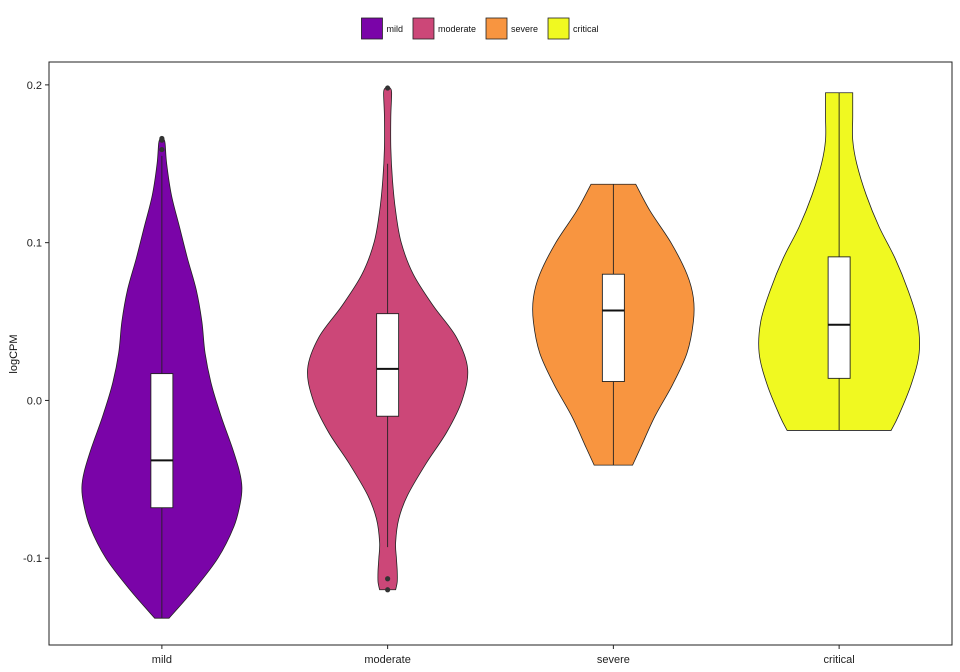 This screenshot has width=960, height=672. I want to click on legend-label-moderate: moderate, so click(457, 29).